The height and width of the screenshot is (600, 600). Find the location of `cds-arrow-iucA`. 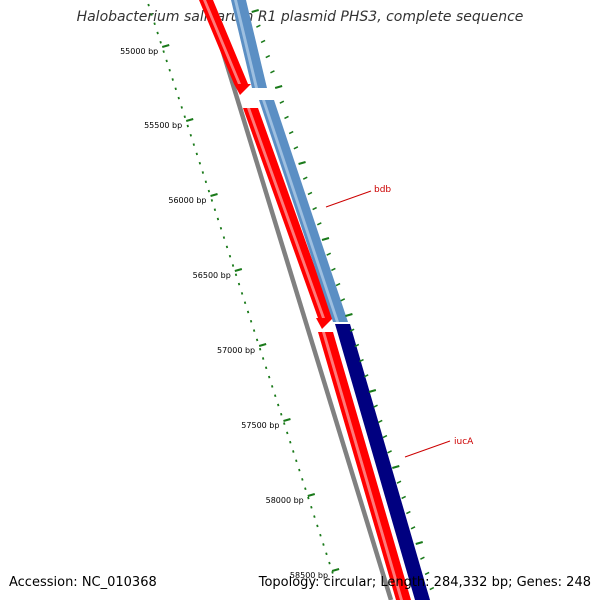

cds-arrow-iucA is located at coordinates (364, 466).